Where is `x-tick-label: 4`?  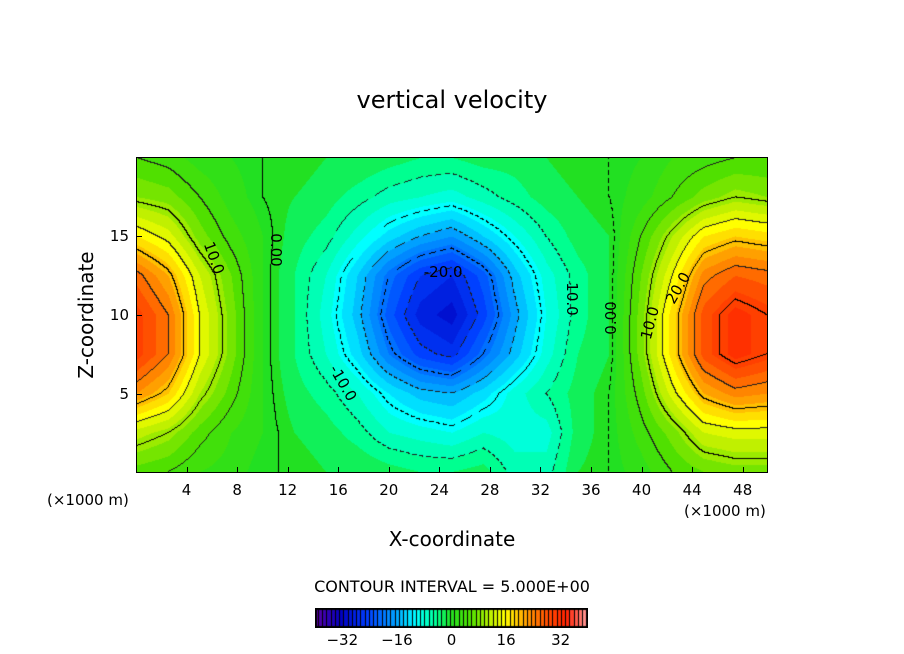 x-tick-label: 4 is located at coordinates (186, 490).